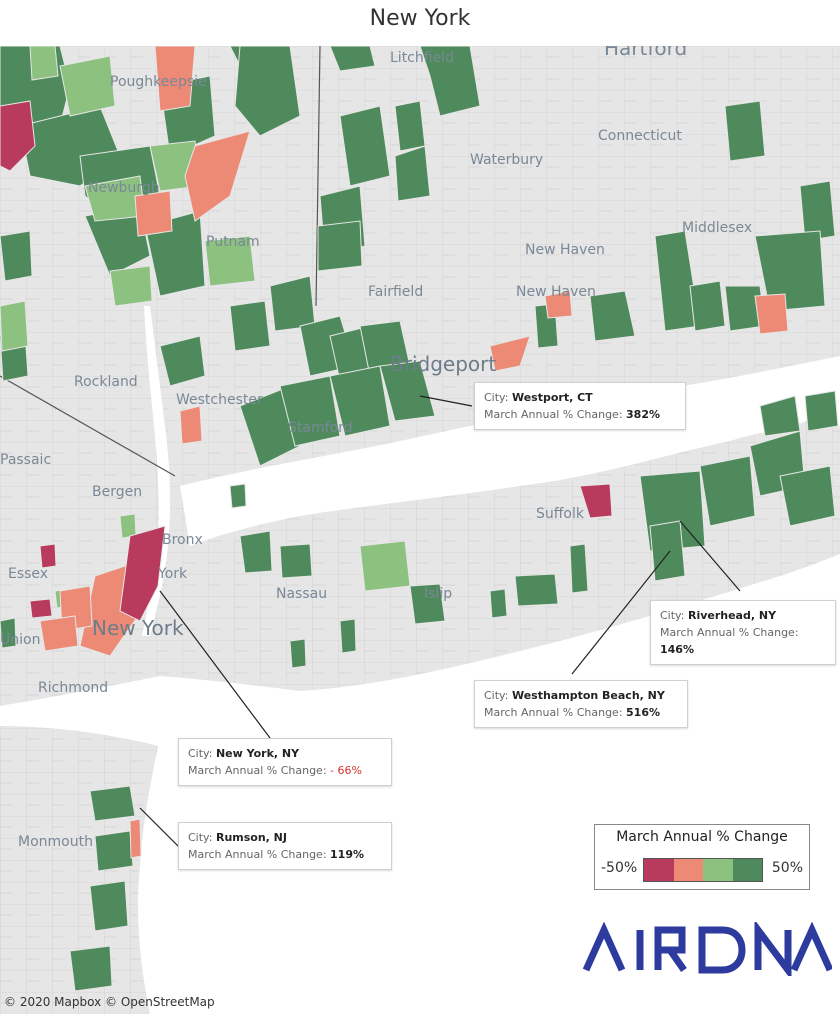 The height and width of the screenshot is (1024, 840). I want to click on legend-color-bar, so click(703, 870).